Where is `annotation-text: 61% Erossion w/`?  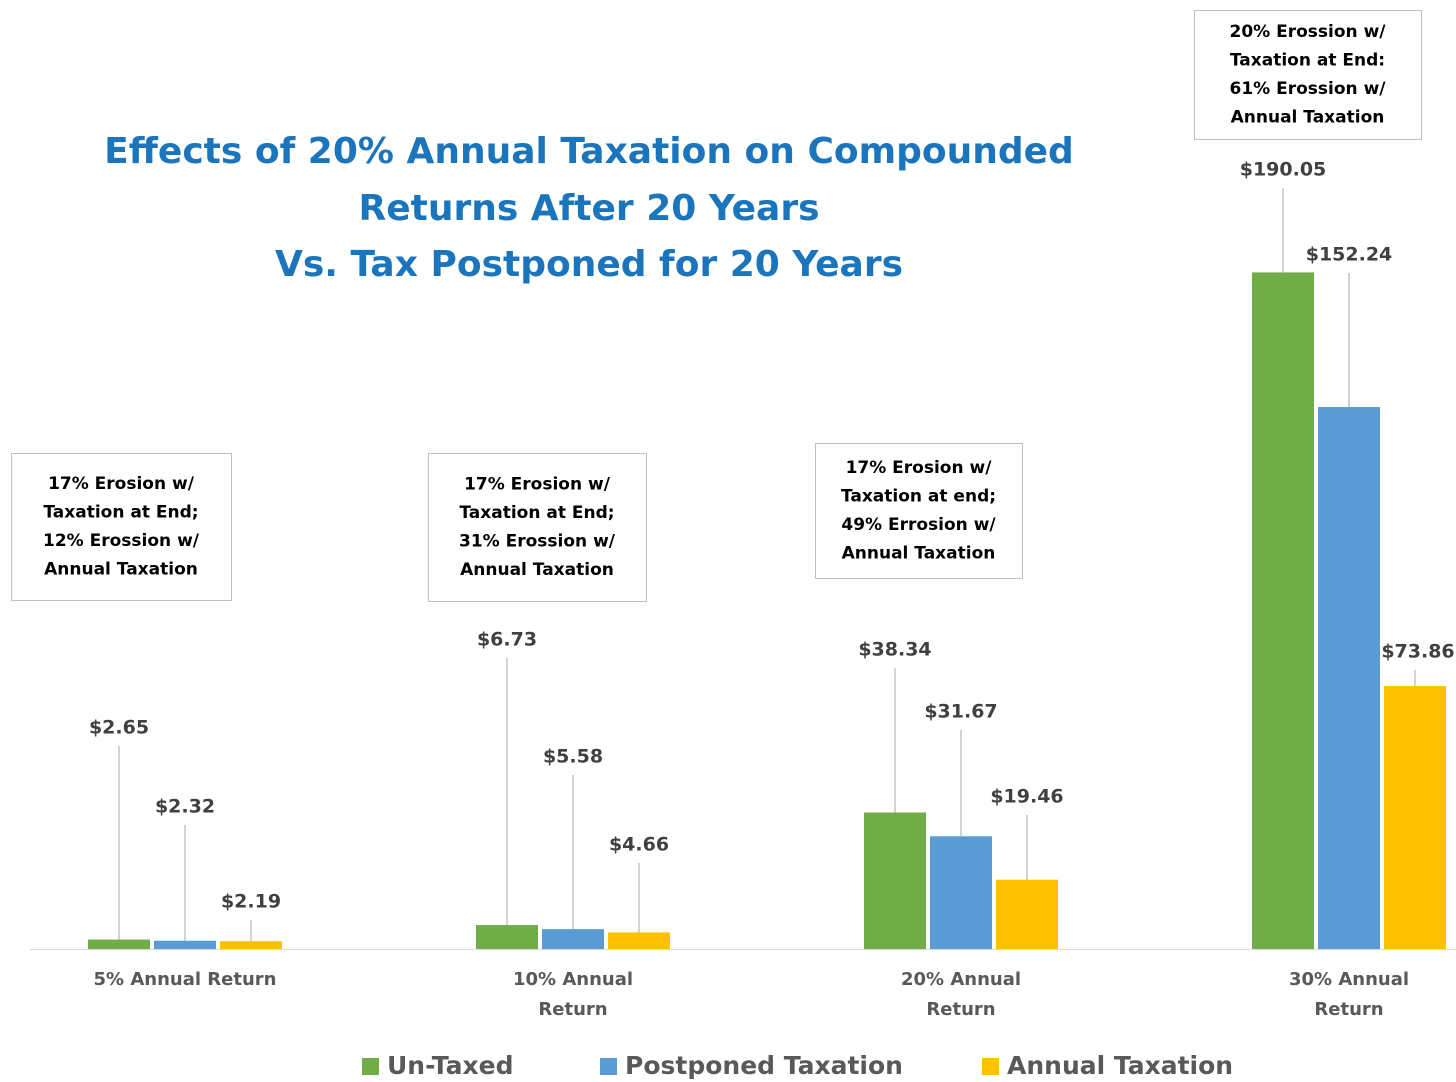 annotation-text: 61% Erossion w/ is located at coordinates (1308, 89).